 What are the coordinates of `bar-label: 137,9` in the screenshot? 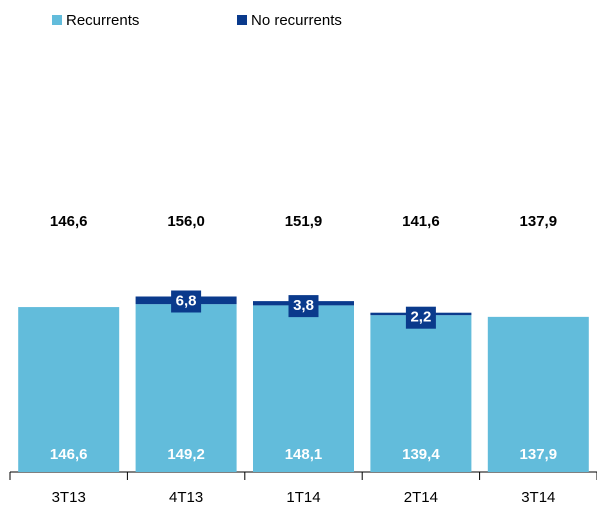 It's located at (539, 454).